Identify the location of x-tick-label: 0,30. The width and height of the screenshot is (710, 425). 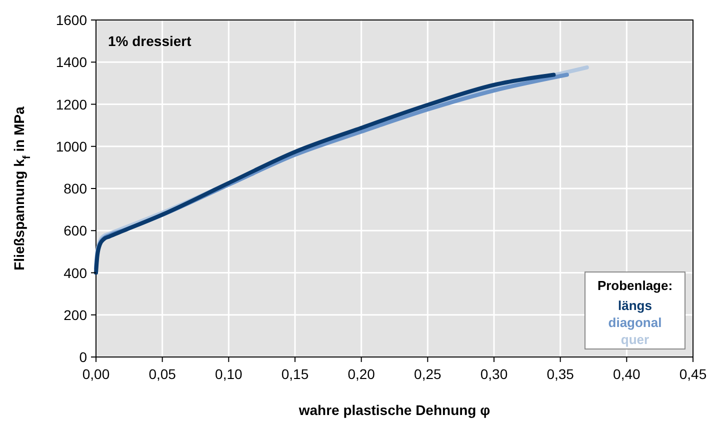
(494, 374).